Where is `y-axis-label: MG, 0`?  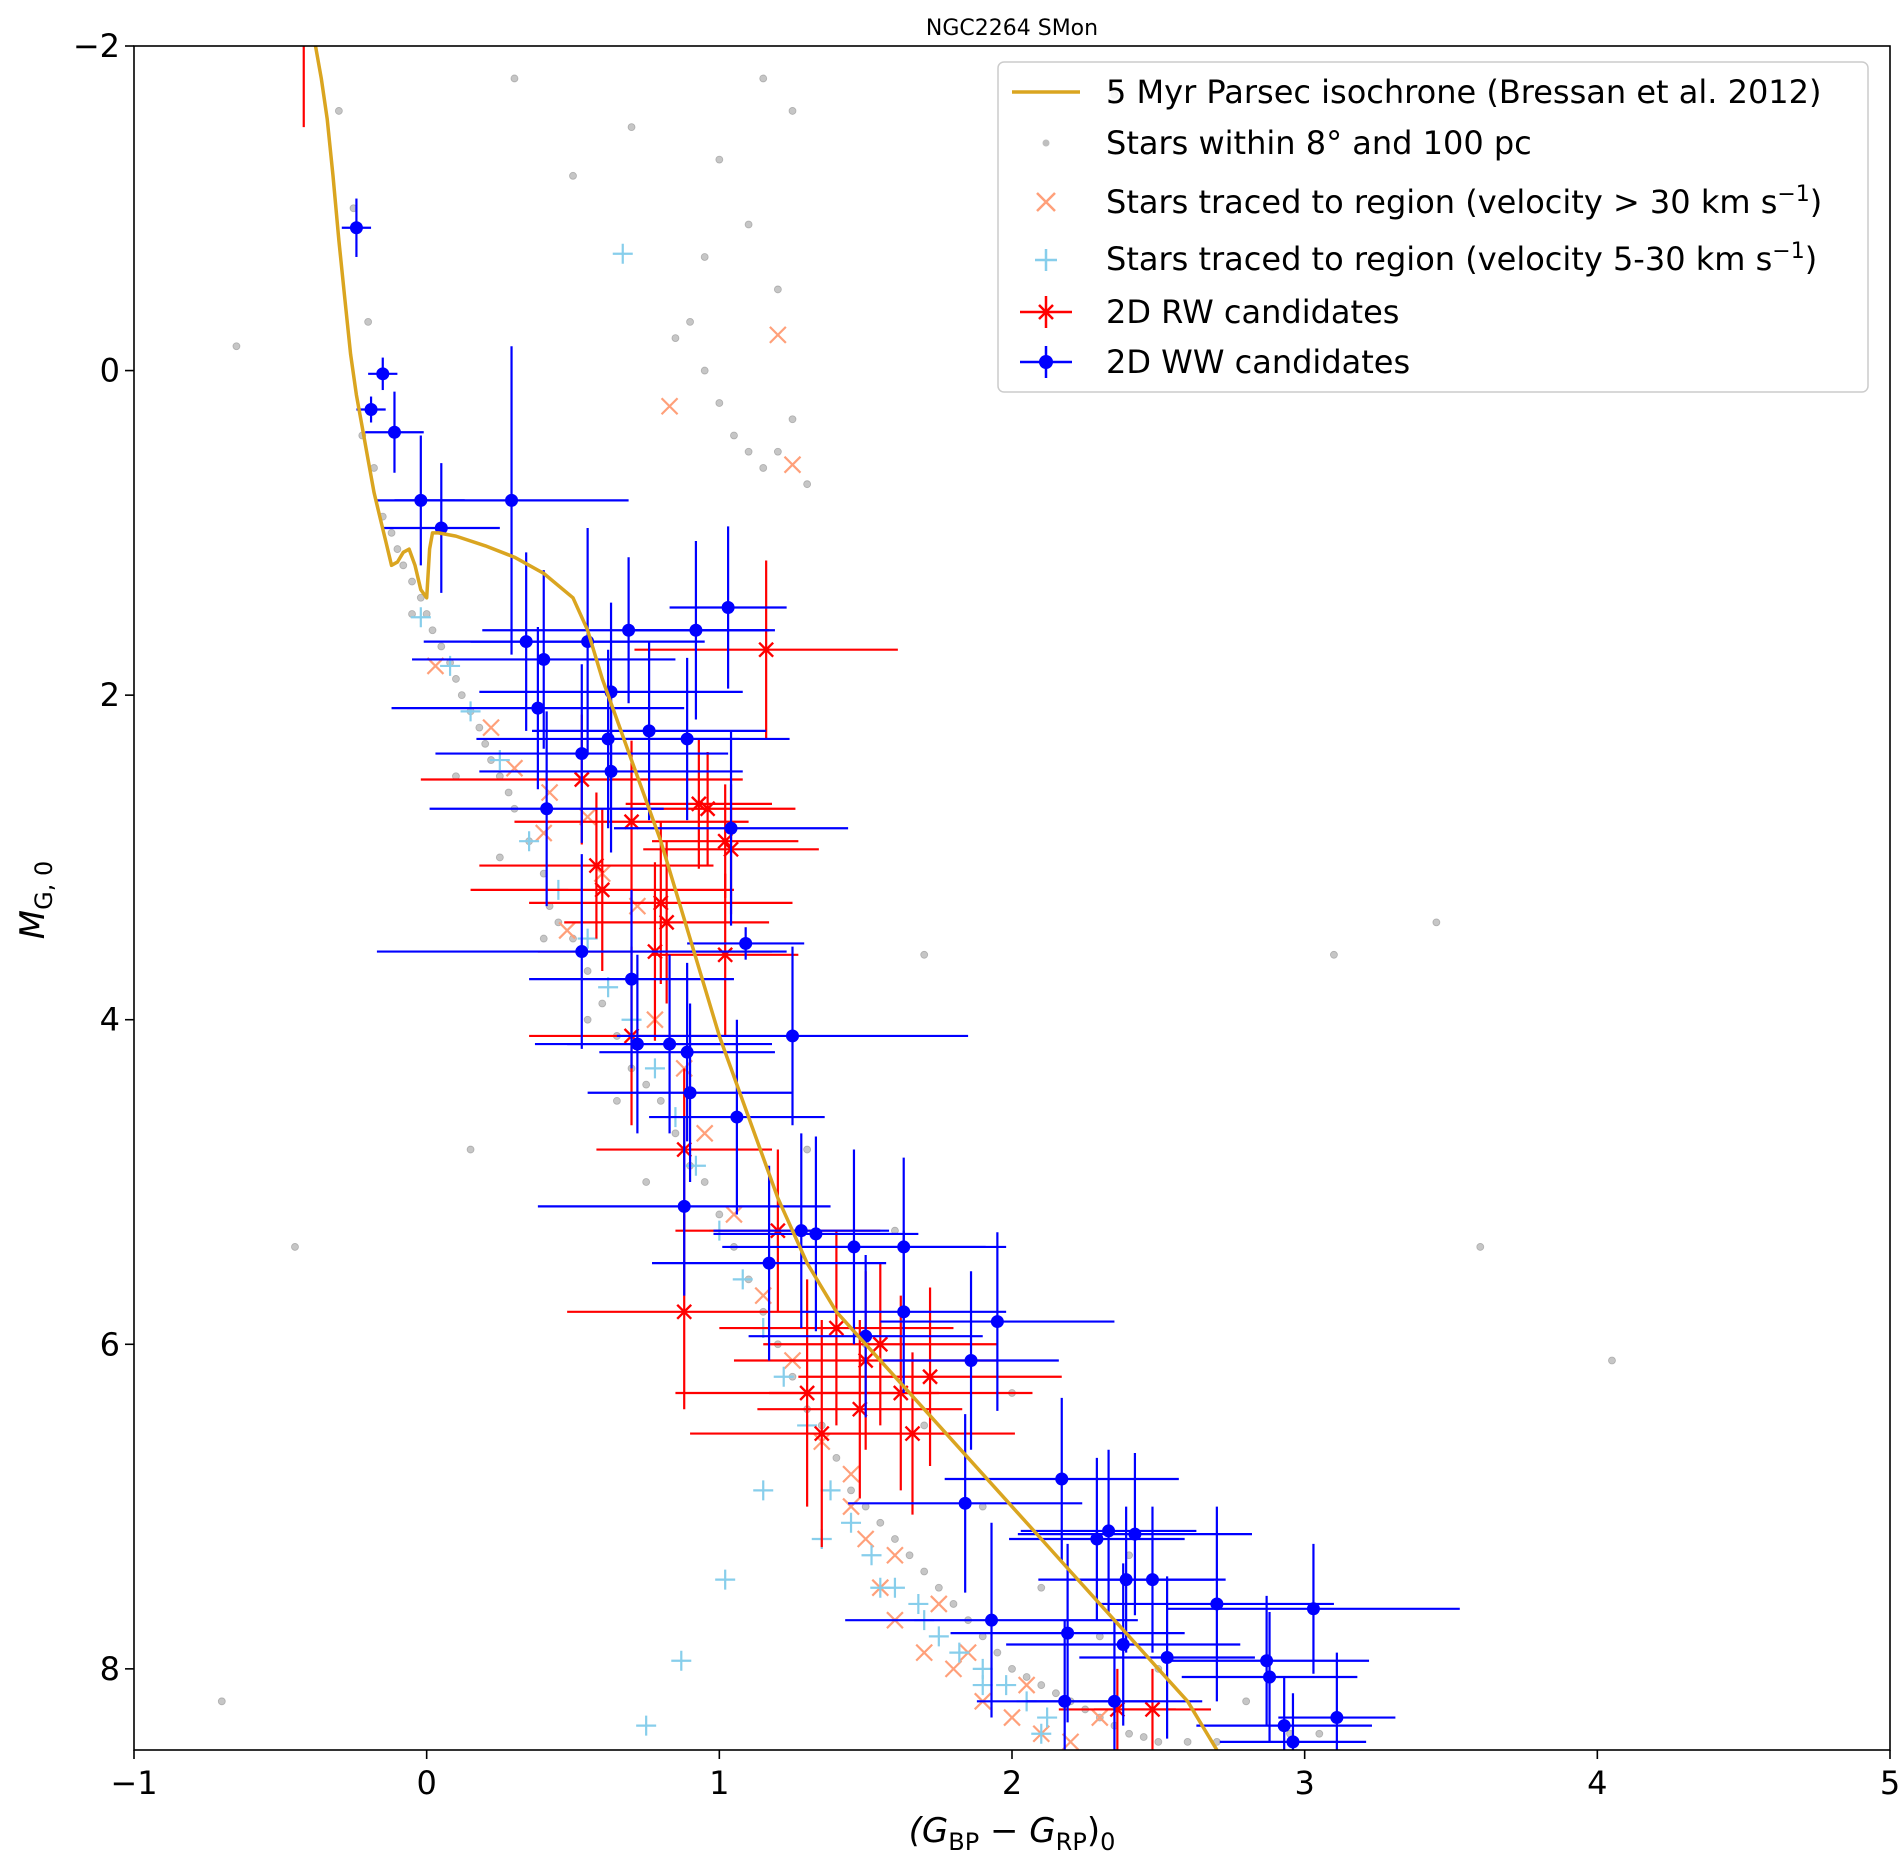 y-axis-label: MG, 0 is located at coordinates (35, 900).